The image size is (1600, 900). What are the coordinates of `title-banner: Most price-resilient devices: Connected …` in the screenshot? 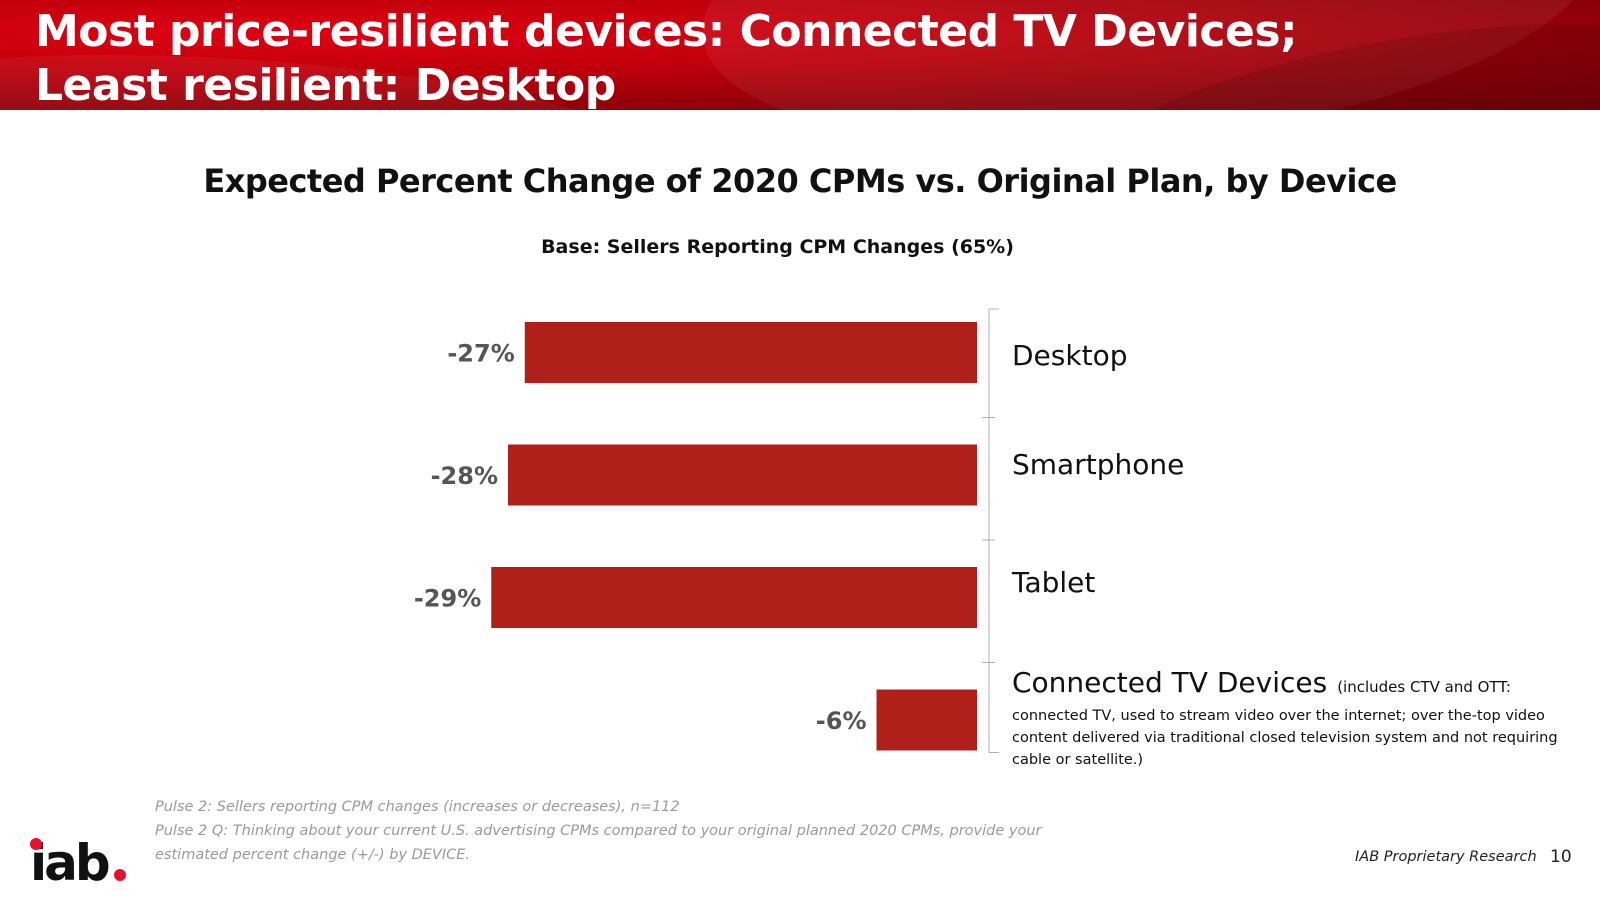 It's located at (800, 55).